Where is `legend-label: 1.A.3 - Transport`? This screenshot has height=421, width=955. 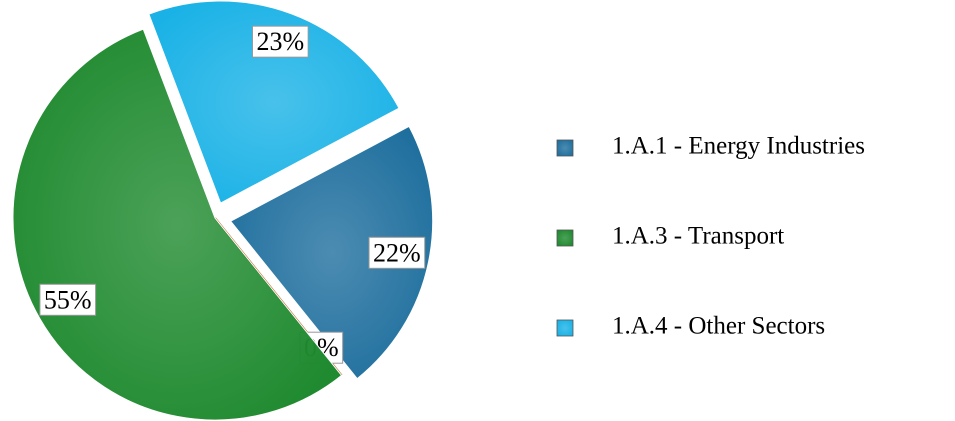
legend-label: 1.A.3 - Transport is located at coordinates (698, 236).